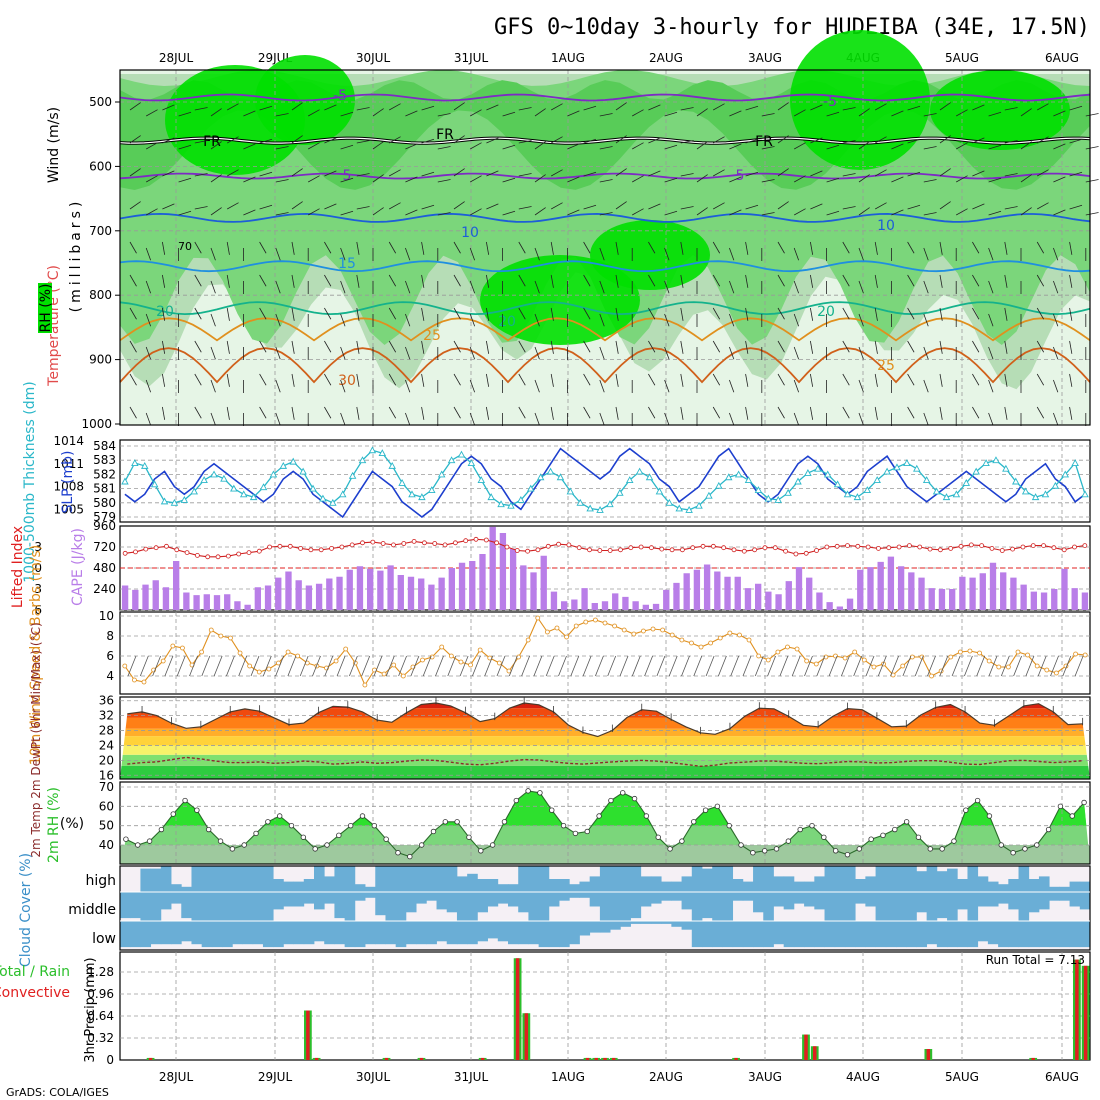 The width and height of the screenshot is (1100, 1100). I want to click on isotherm-value-label: 20, so click(165, 312).